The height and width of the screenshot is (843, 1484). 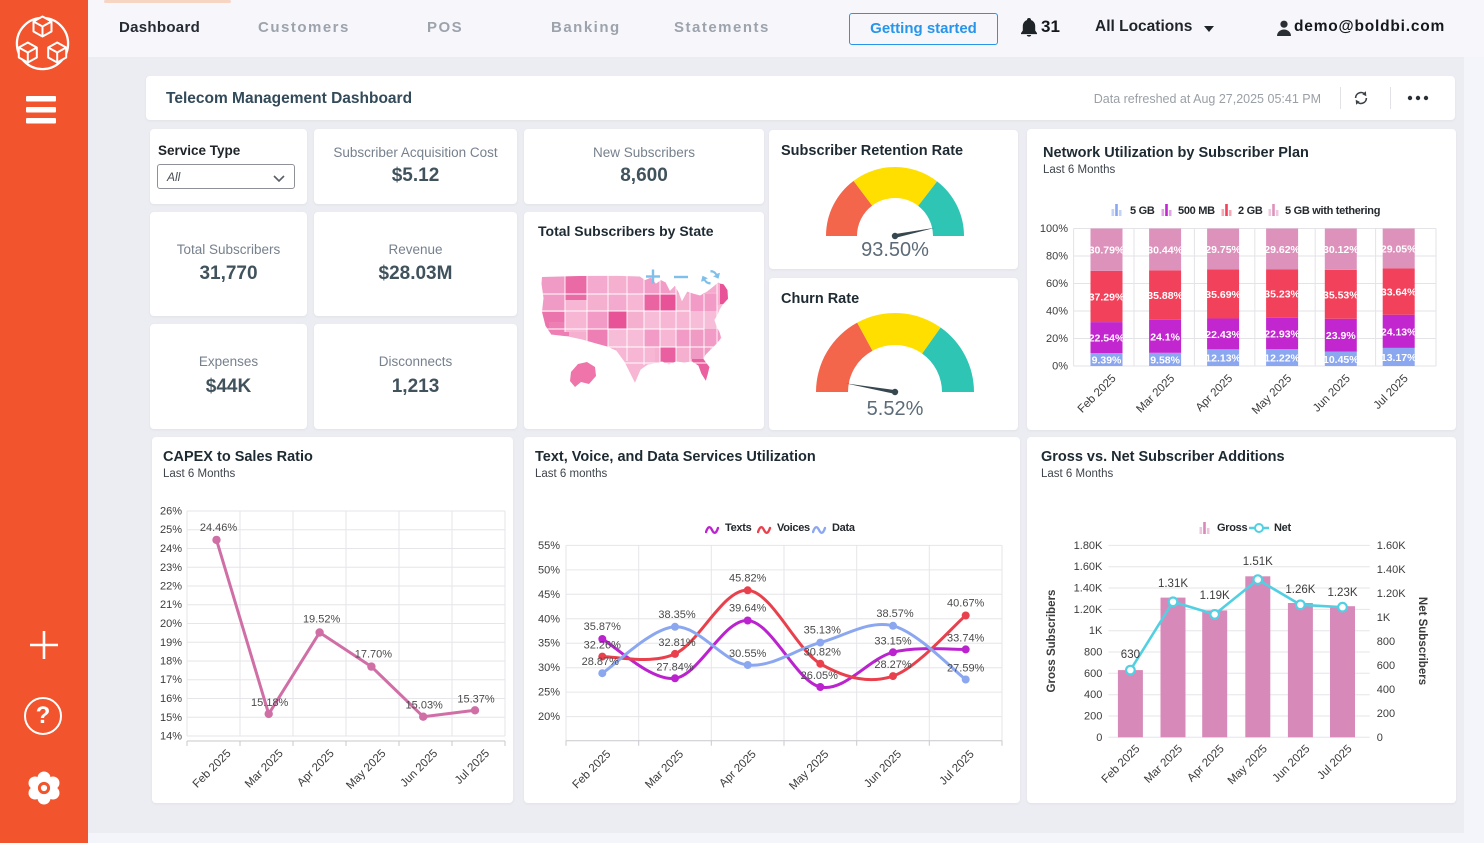 I want to click on svg-text: 1K, so click(x=1096, y=631).